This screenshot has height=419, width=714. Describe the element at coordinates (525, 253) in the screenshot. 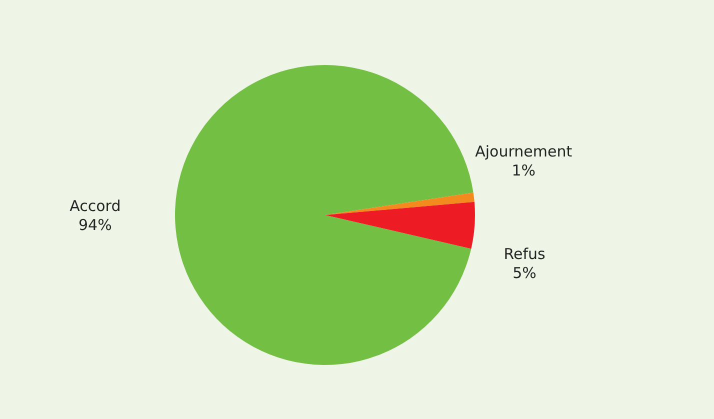

I see `slice-label: Refus` at that location.